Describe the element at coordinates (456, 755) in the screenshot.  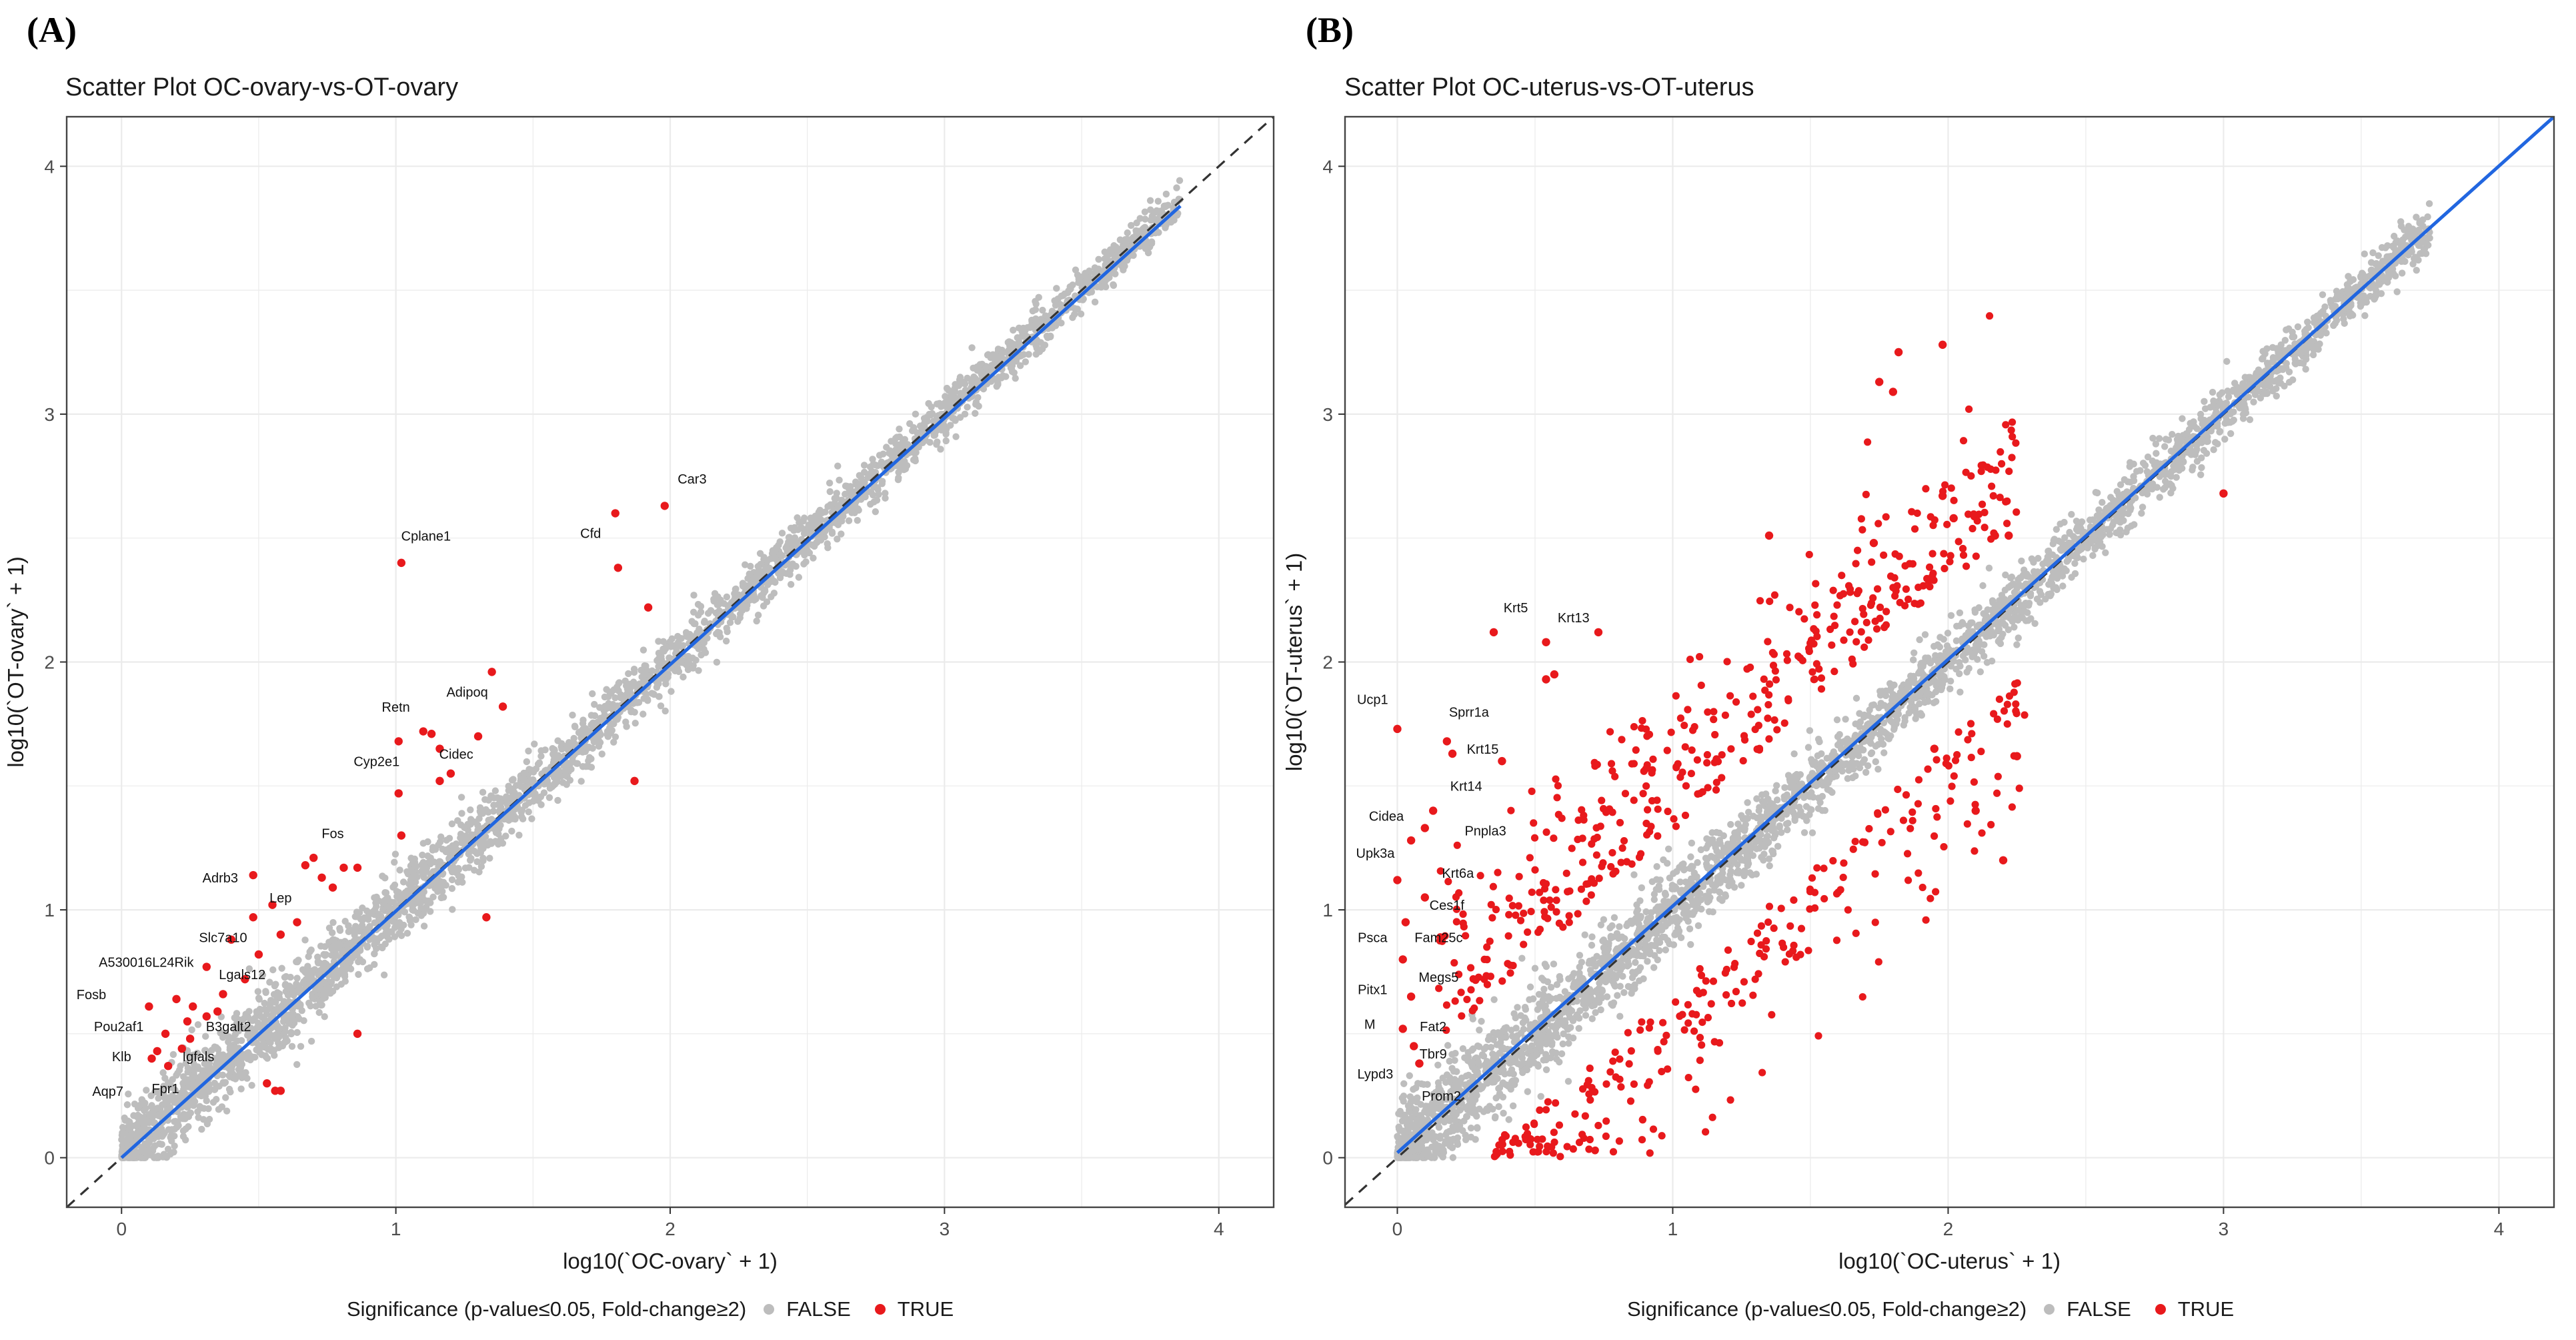
I see `gene-label: Cidec` at that location.